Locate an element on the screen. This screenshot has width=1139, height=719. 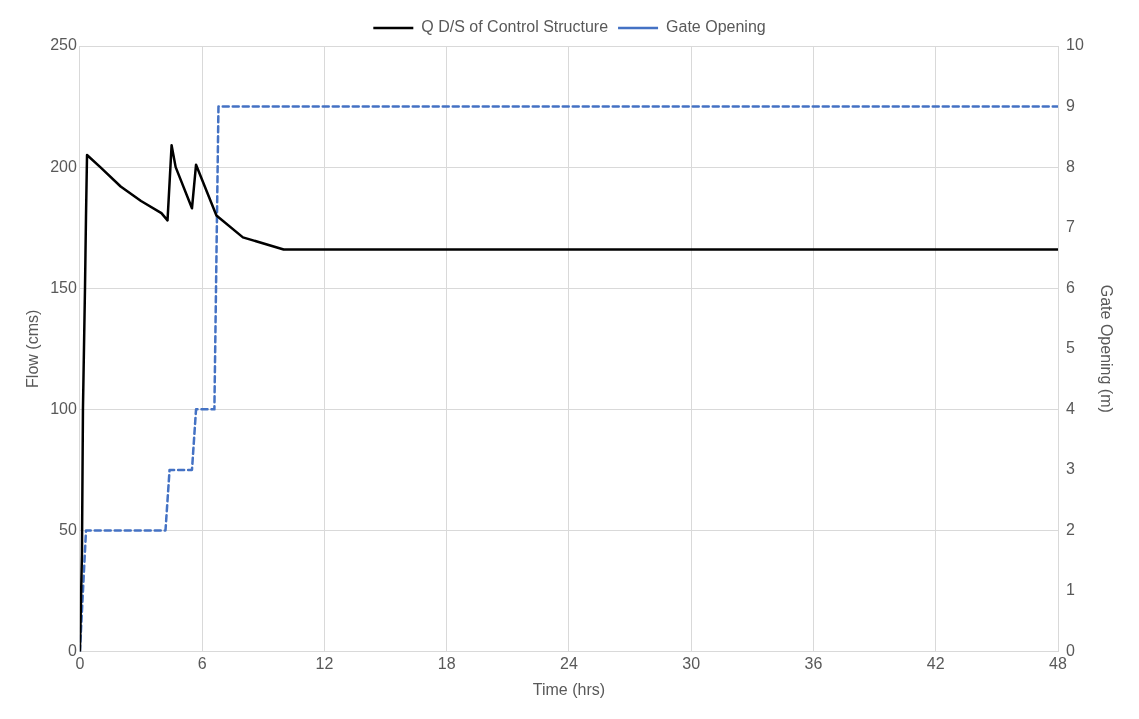
y2-tick-label: 9 is located at coordinates (1070, 105).